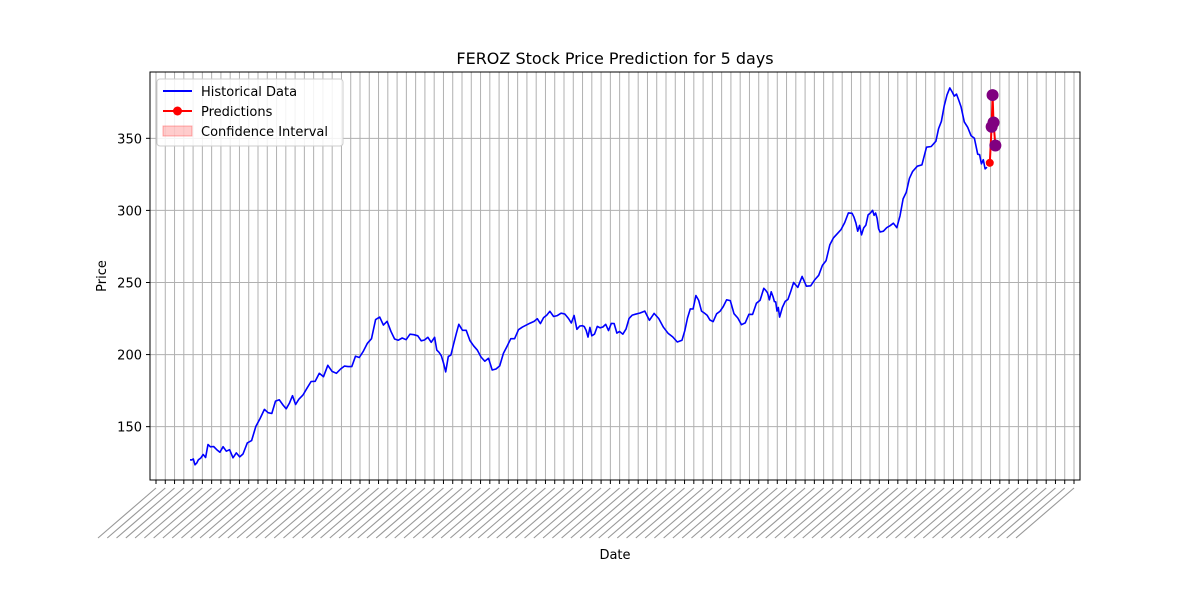  Describe the element at coordinates (614, 555) in the screenshot. I see `x-axis-label: Date` at that location.